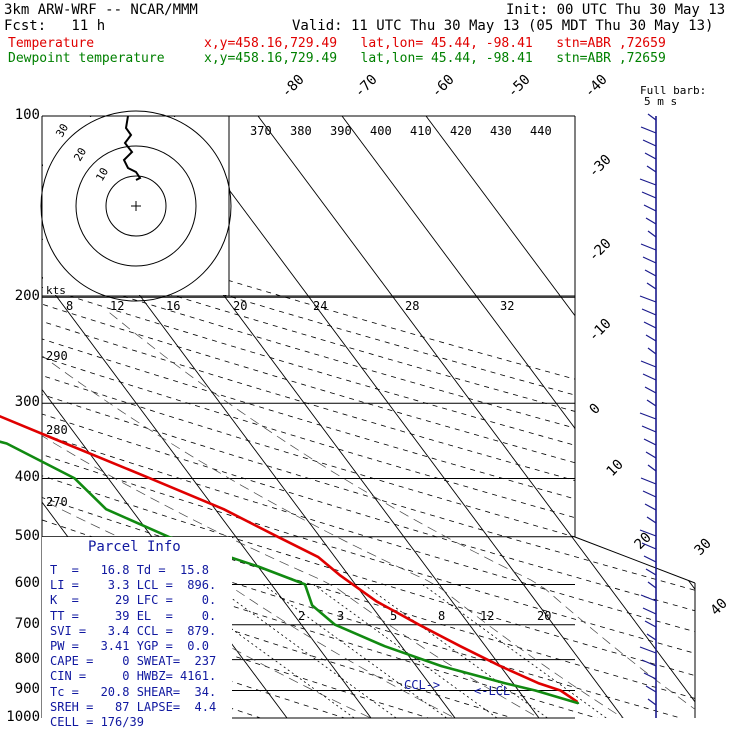 This screenshot has height=740, width=740. What do you see at coordinates (381, 131) in the screenshot?
I see `theta-label-400: 400` at bounding box center [381, 131].